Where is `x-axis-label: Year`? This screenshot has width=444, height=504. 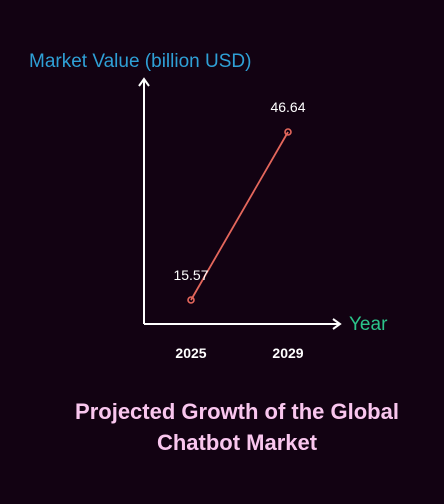 x-axis-label: Year is located at coordinates (368, 324).